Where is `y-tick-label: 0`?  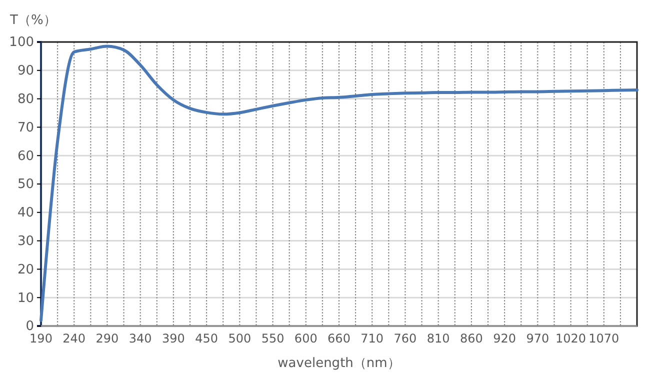
y-tick-label: 0 is located at coordinates (30, 326).